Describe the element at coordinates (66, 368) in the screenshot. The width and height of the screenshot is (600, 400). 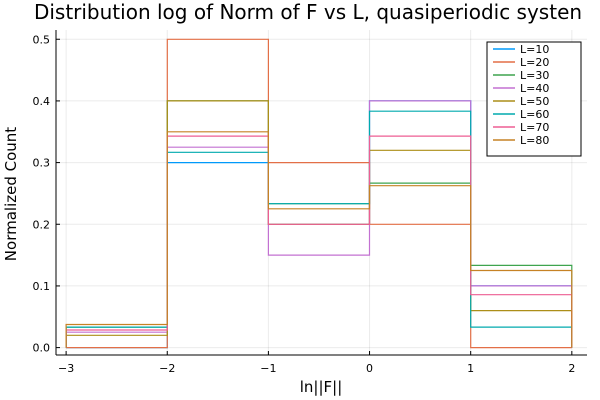
I see `x-tick-label: −3` at that location.